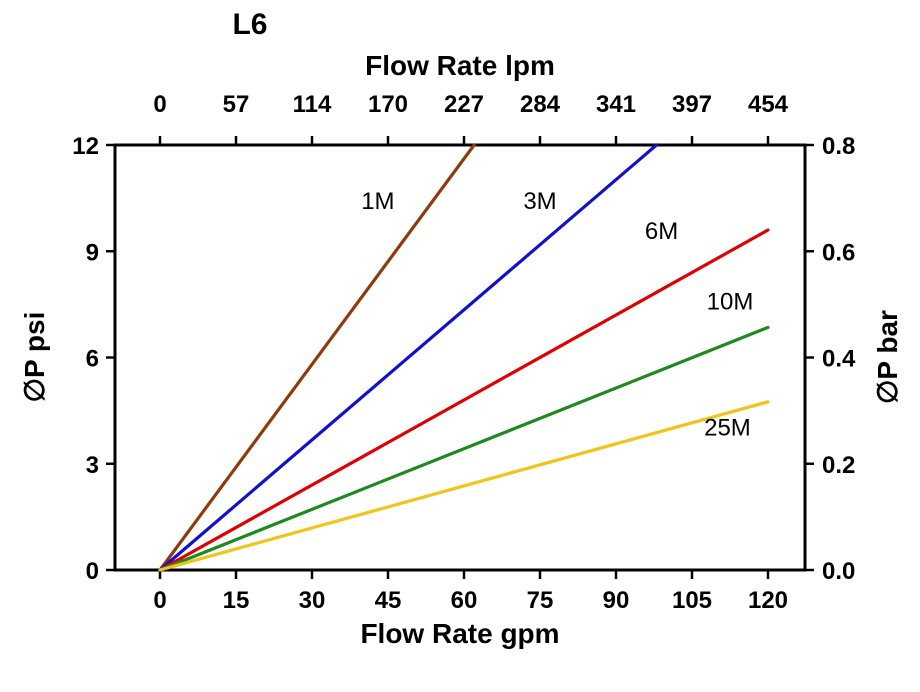  I want to click on series-label-3M: 3M, so click(539, 201).